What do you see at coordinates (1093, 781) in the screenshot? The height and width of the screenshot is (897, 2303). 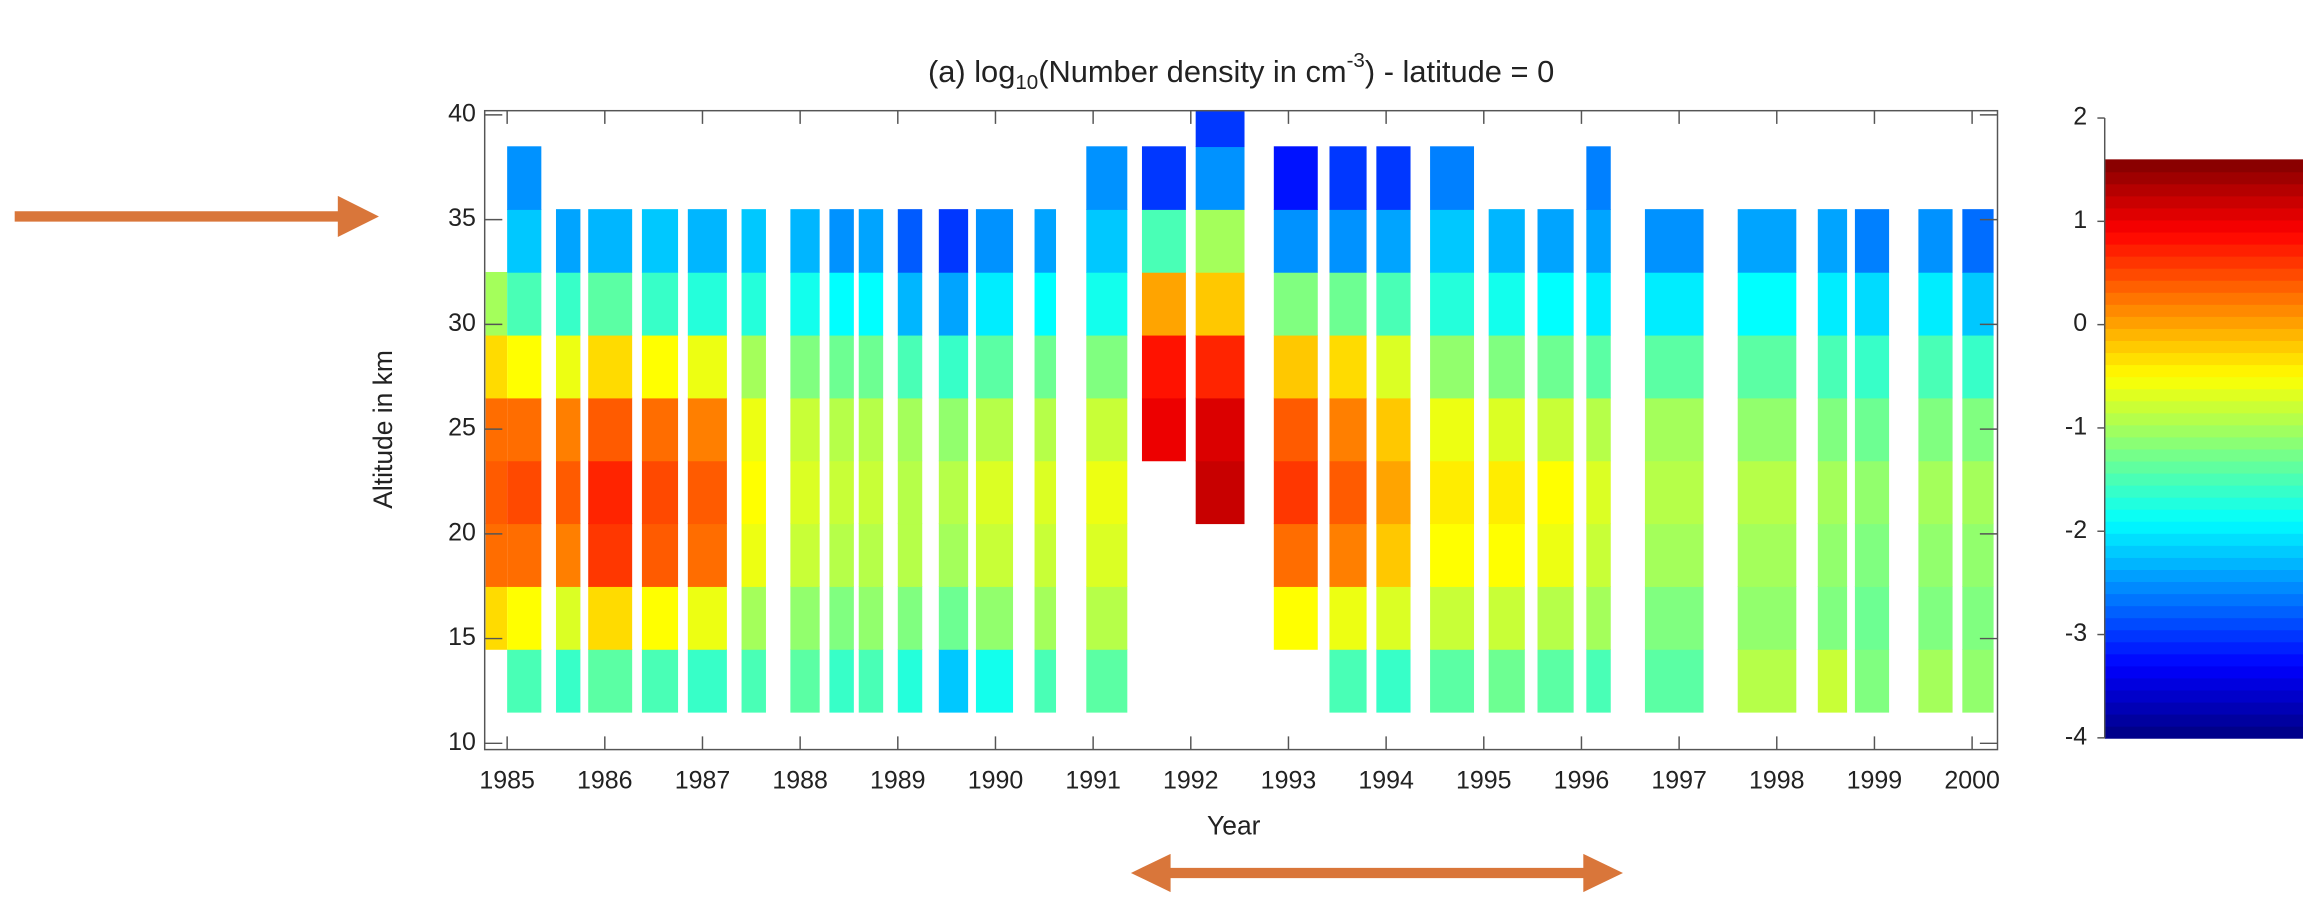 I see `x-tick-label: 1991` at bounding box center [1093, 781].